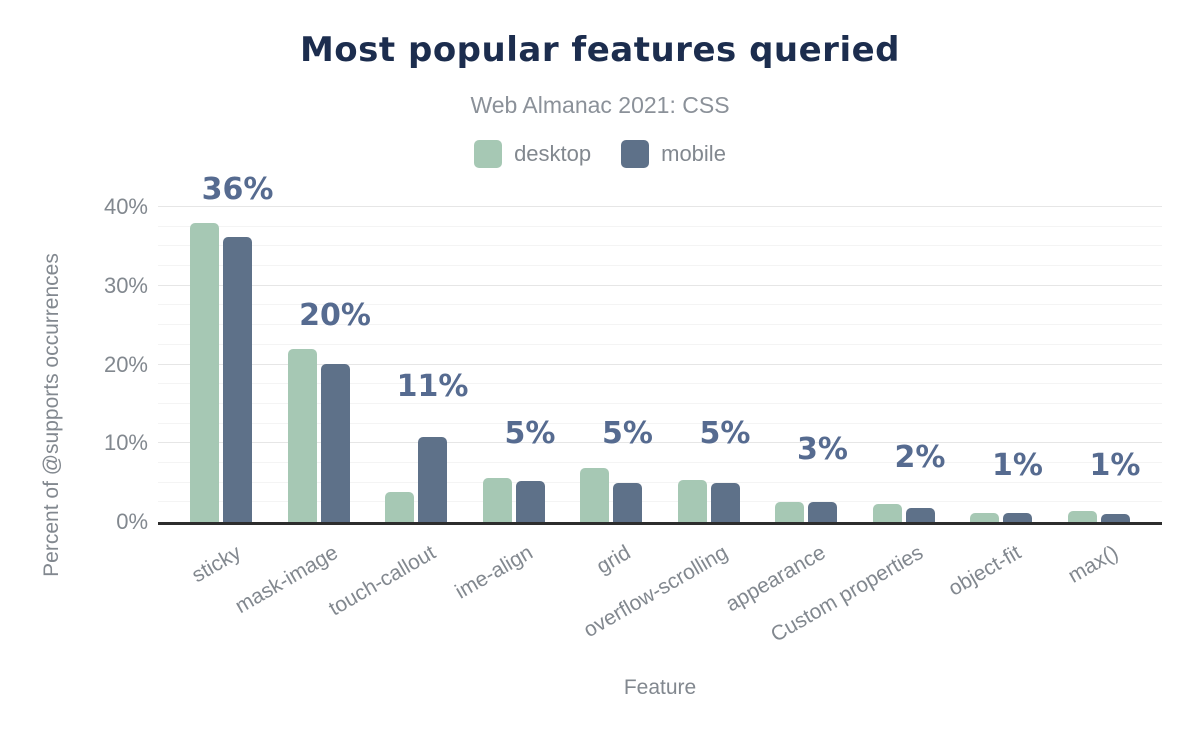 The height and width of the screenshot is (742, 1200). I want to click on x-category-label: object-fit, so click(984, 571).